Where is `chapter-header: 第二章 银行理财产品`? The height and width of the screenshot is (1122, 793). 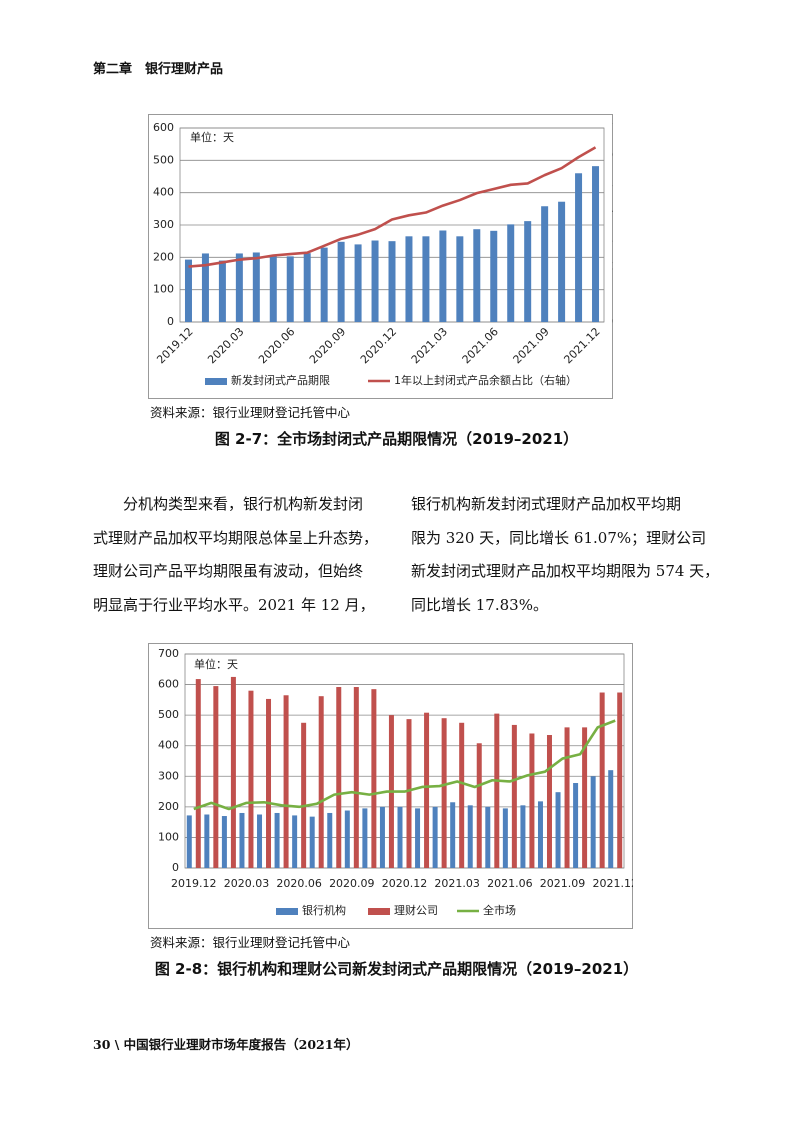 chapter-header: 第二章 银行理财产品 is located at coordinates (158, 69).